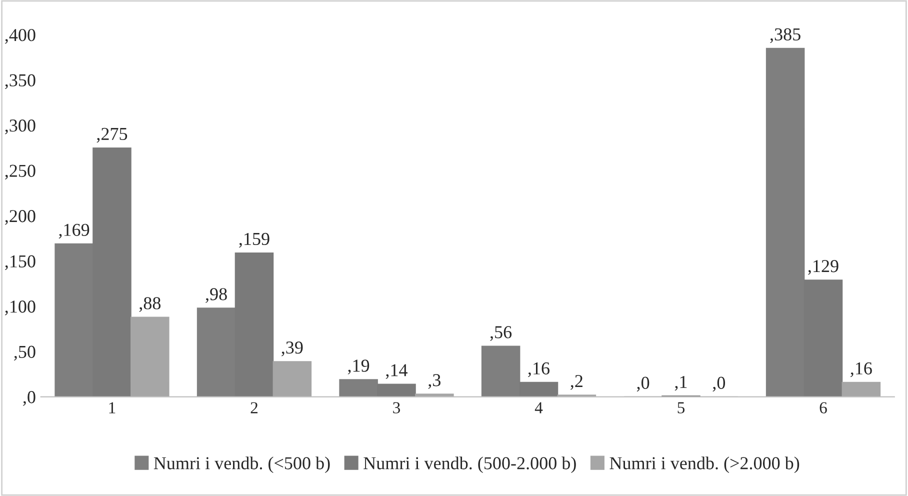 Image resolution: width=908 pixels, height=496 pixels. I want to click on data-label: ,19, so click(359, 367).